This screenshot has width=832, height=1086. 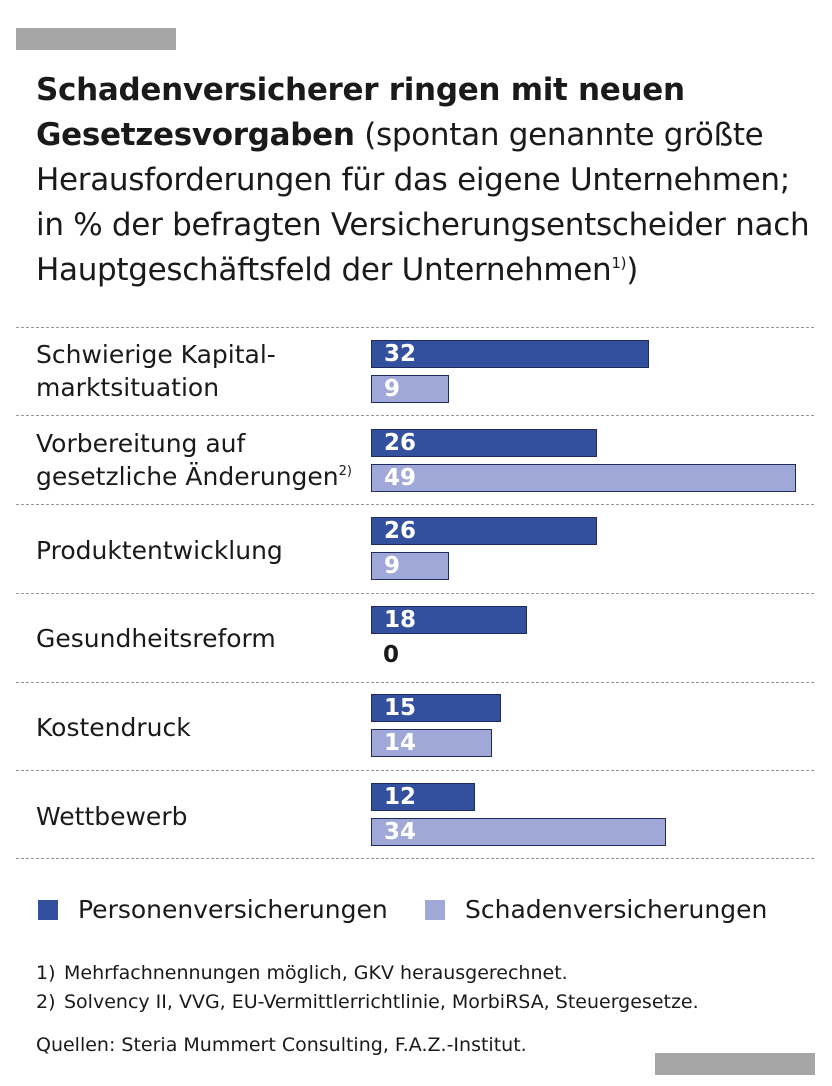 I want to click on category-label: Produktentwicklung, so click(x=201, y=550).